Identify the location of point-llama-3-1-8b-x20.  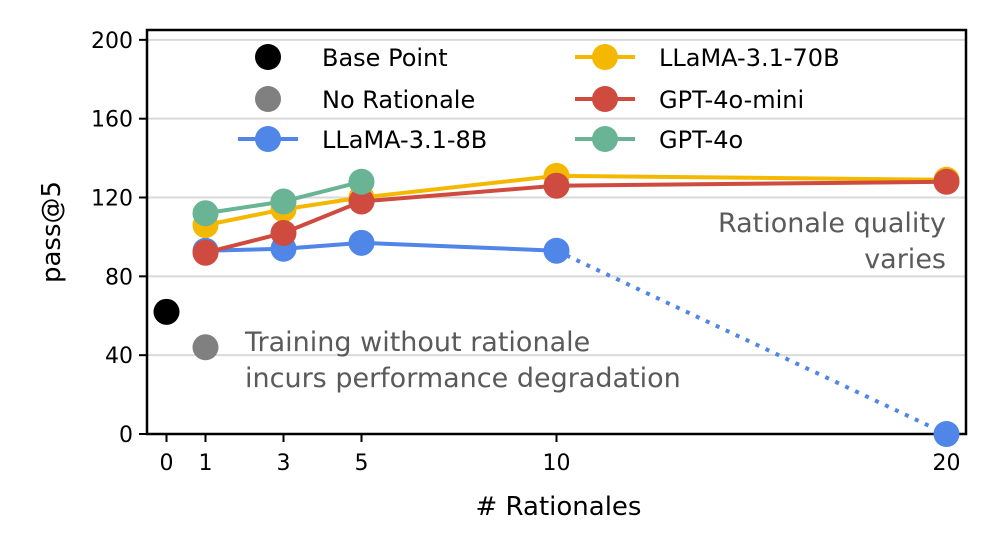
(946, 434).